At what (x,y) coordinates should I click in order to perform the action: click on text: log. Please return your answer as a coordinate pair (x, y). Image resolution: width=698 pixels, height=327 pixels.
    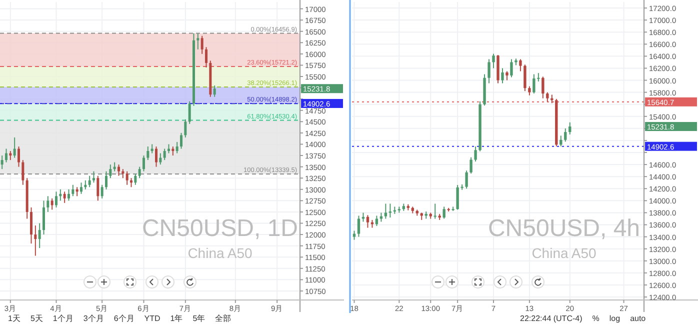
    Looking at the image, I should click on (614, 318).